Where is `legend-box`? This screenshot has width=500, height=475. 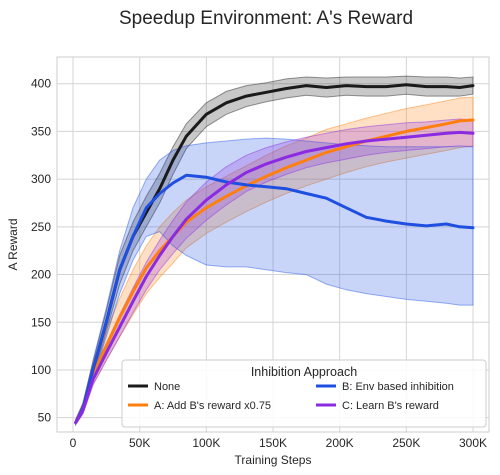 legend-box is located at coordinates (304, 393).